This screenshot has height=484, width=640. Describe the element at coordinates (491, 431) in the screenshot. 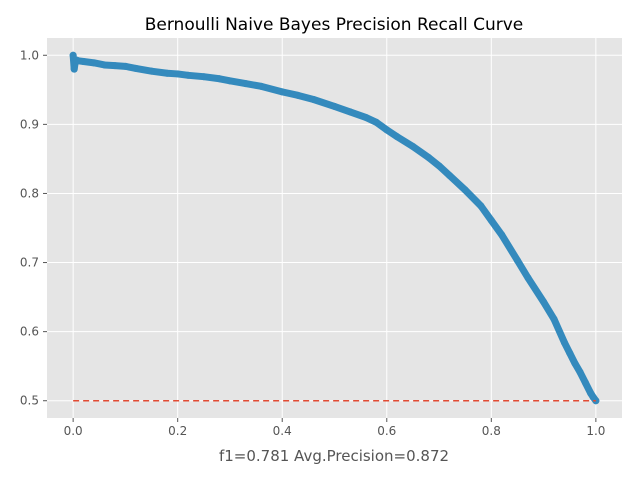

I see `x-tick-label: 0.8` at that location.